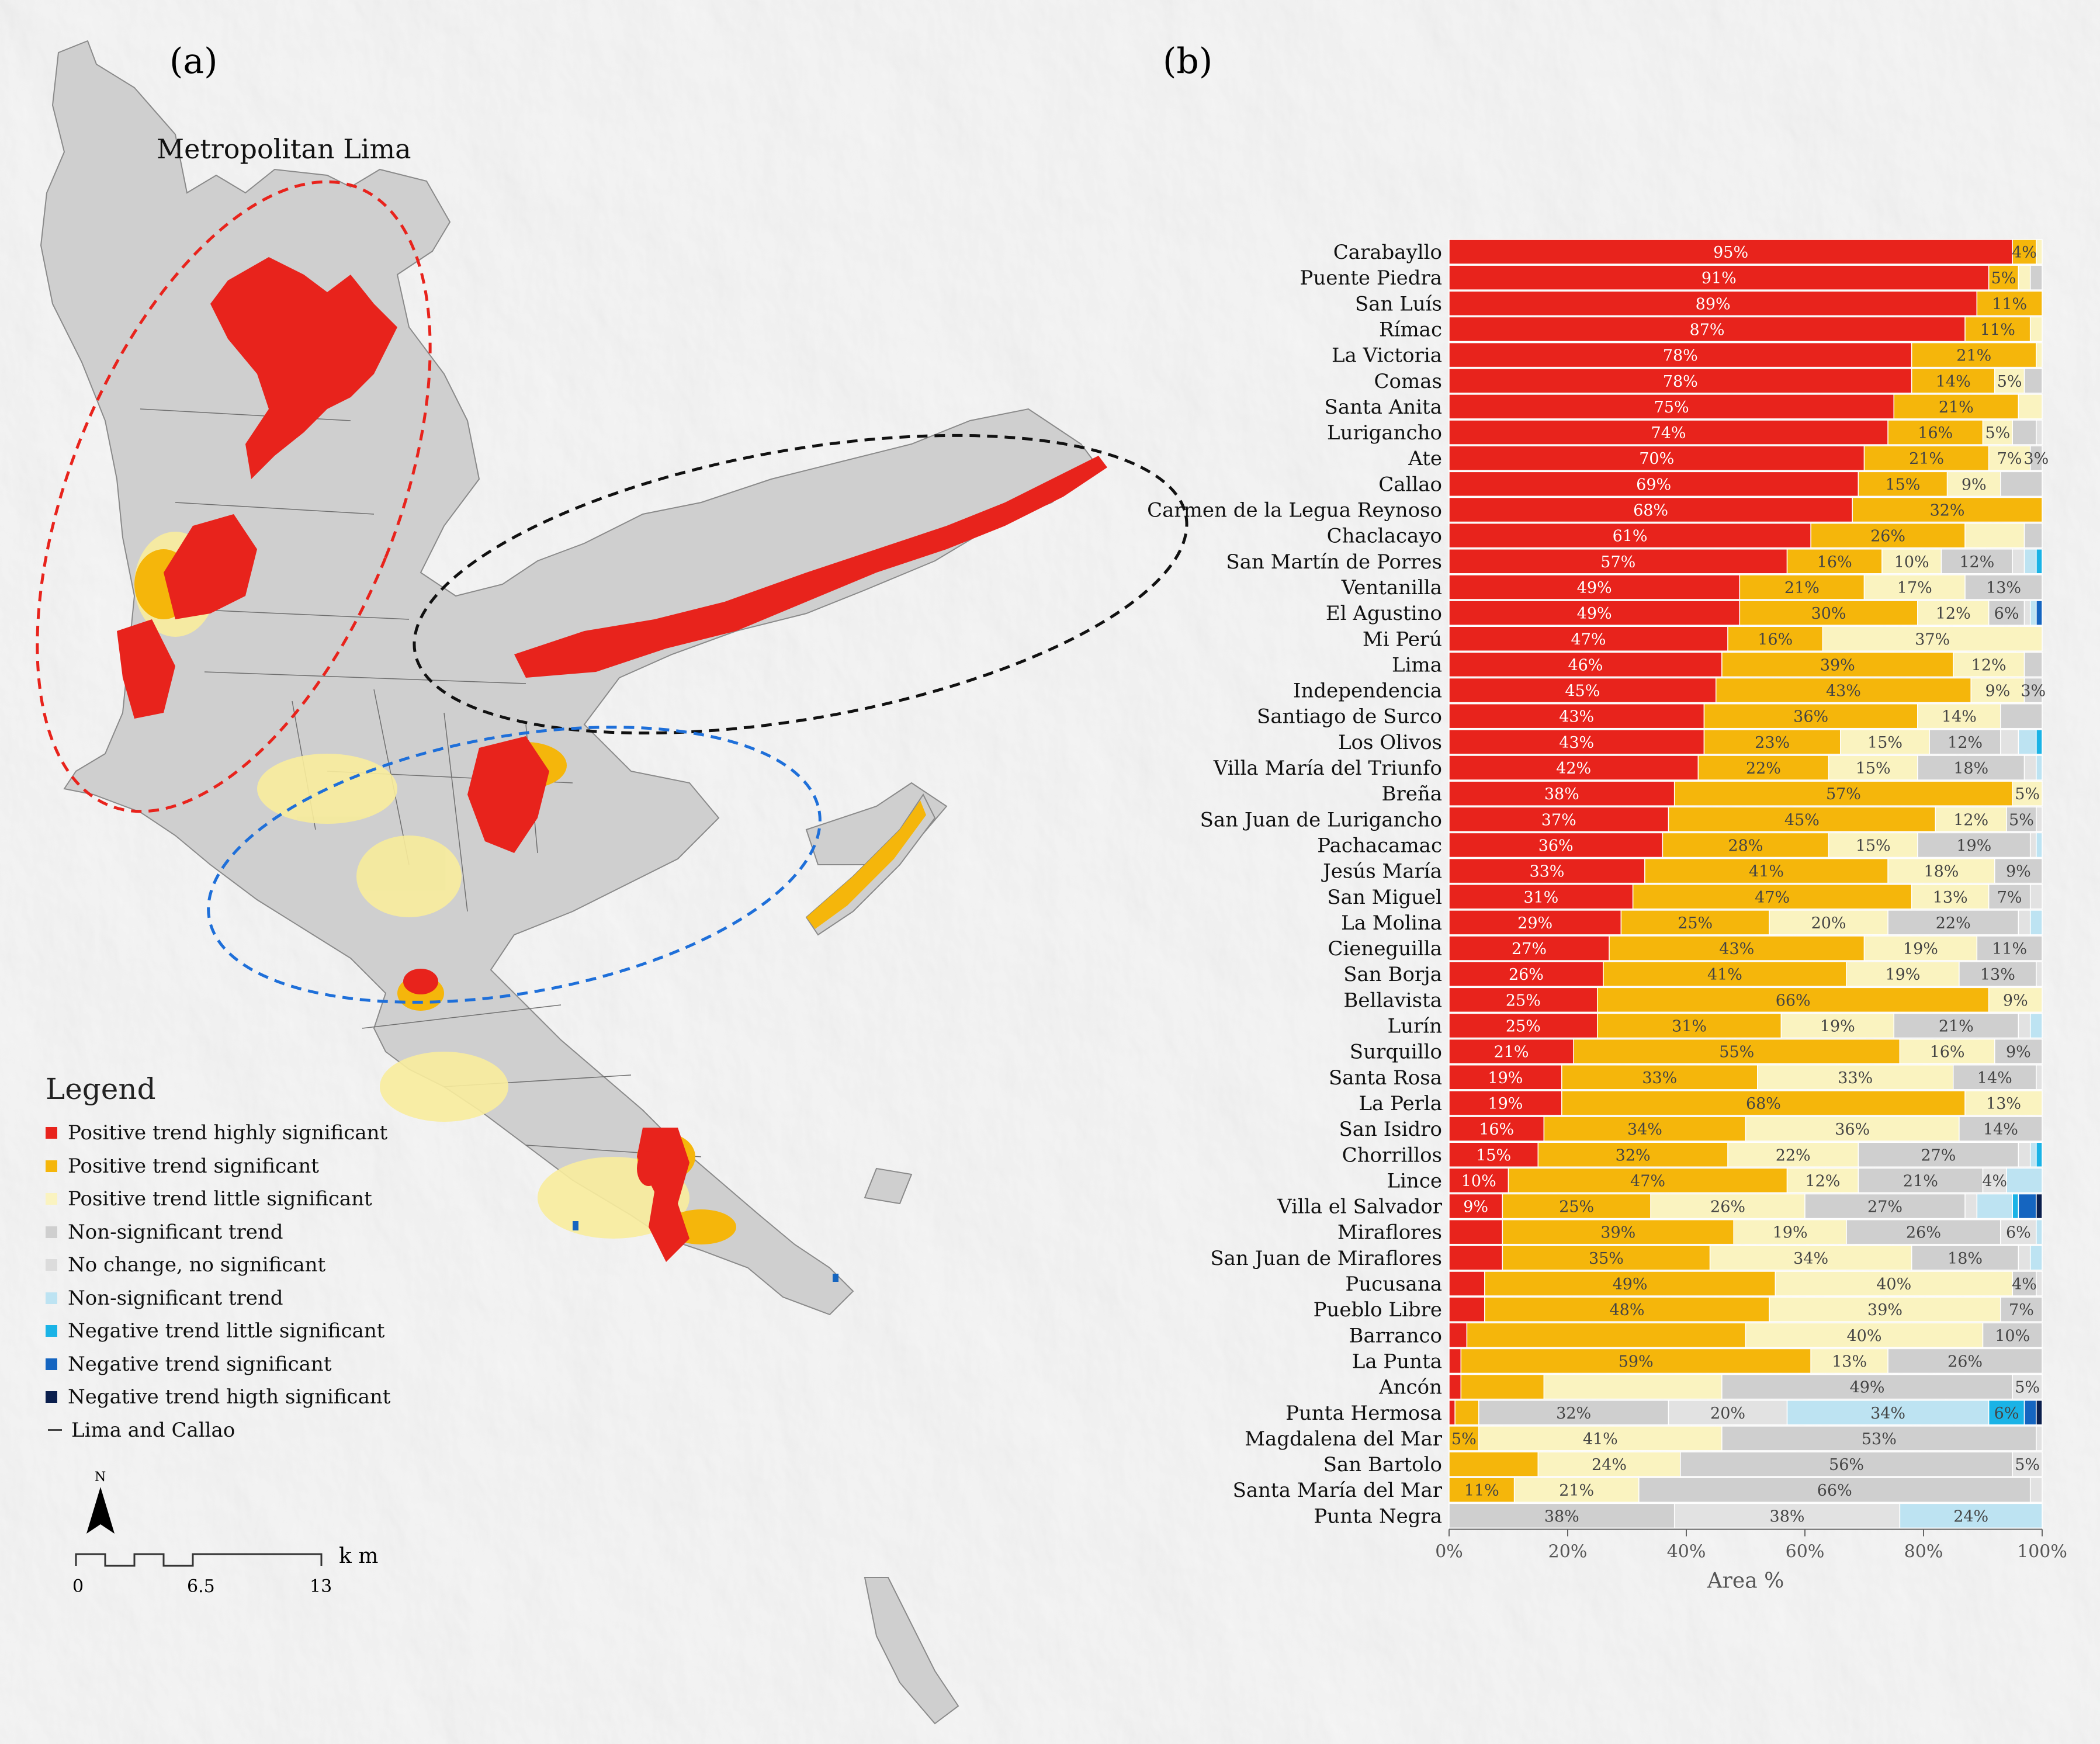 This screenshot has height=1744, width=2100. Describe the element at coordinates (866, 864) in the screenshot. I see `patch-sig-east` at that location.